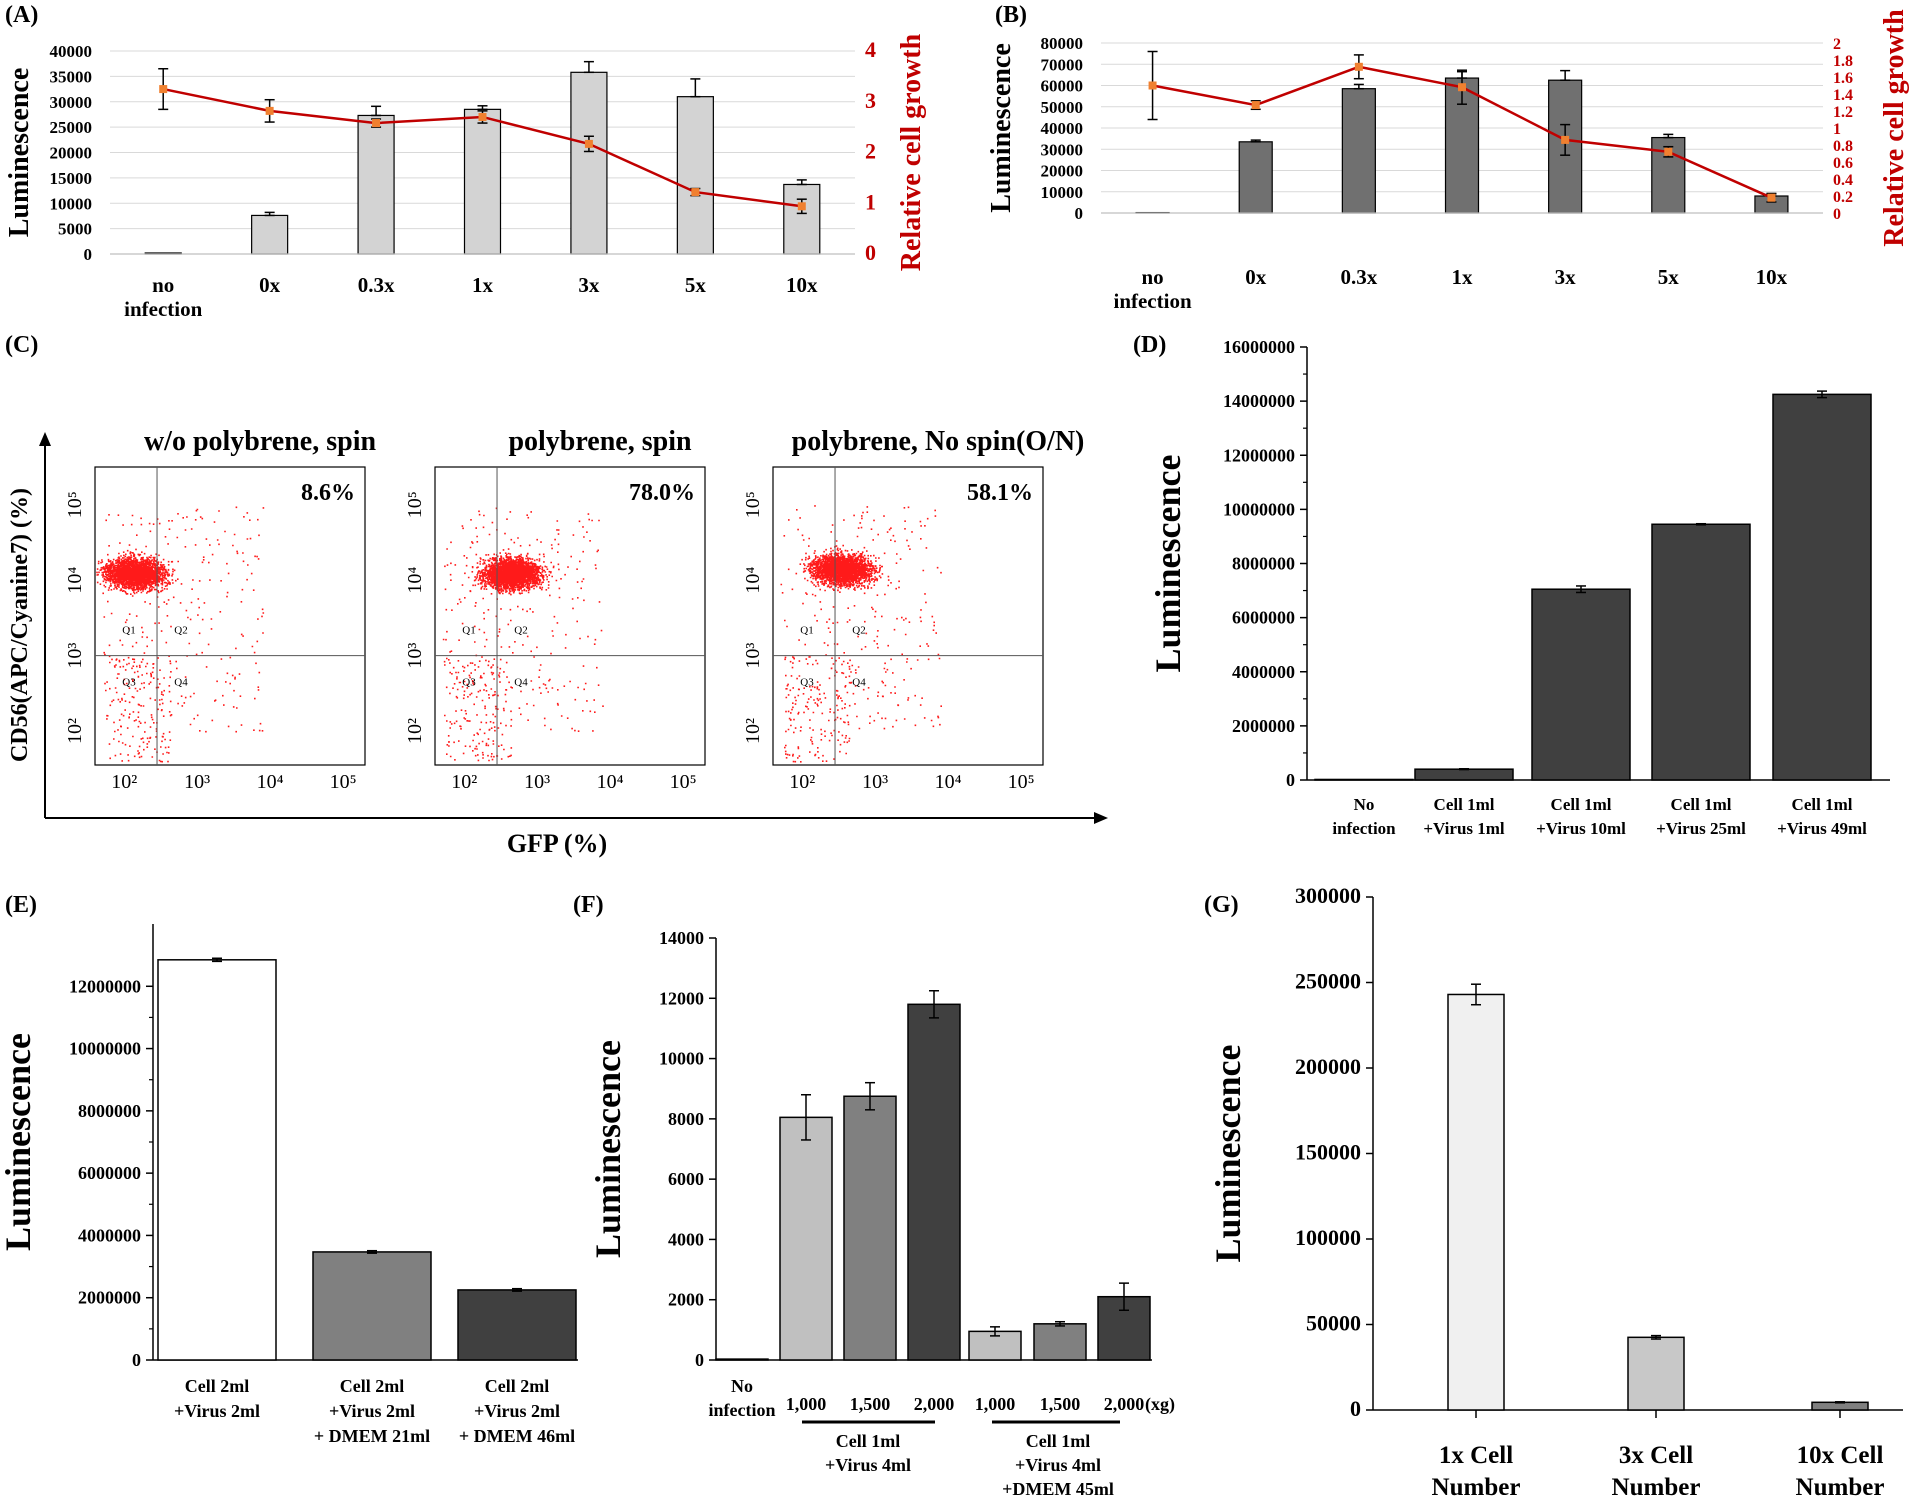 The height and width of the screenshot is (1505, 1913). I want to click on x-tick-label: 10², so click(802, 782).